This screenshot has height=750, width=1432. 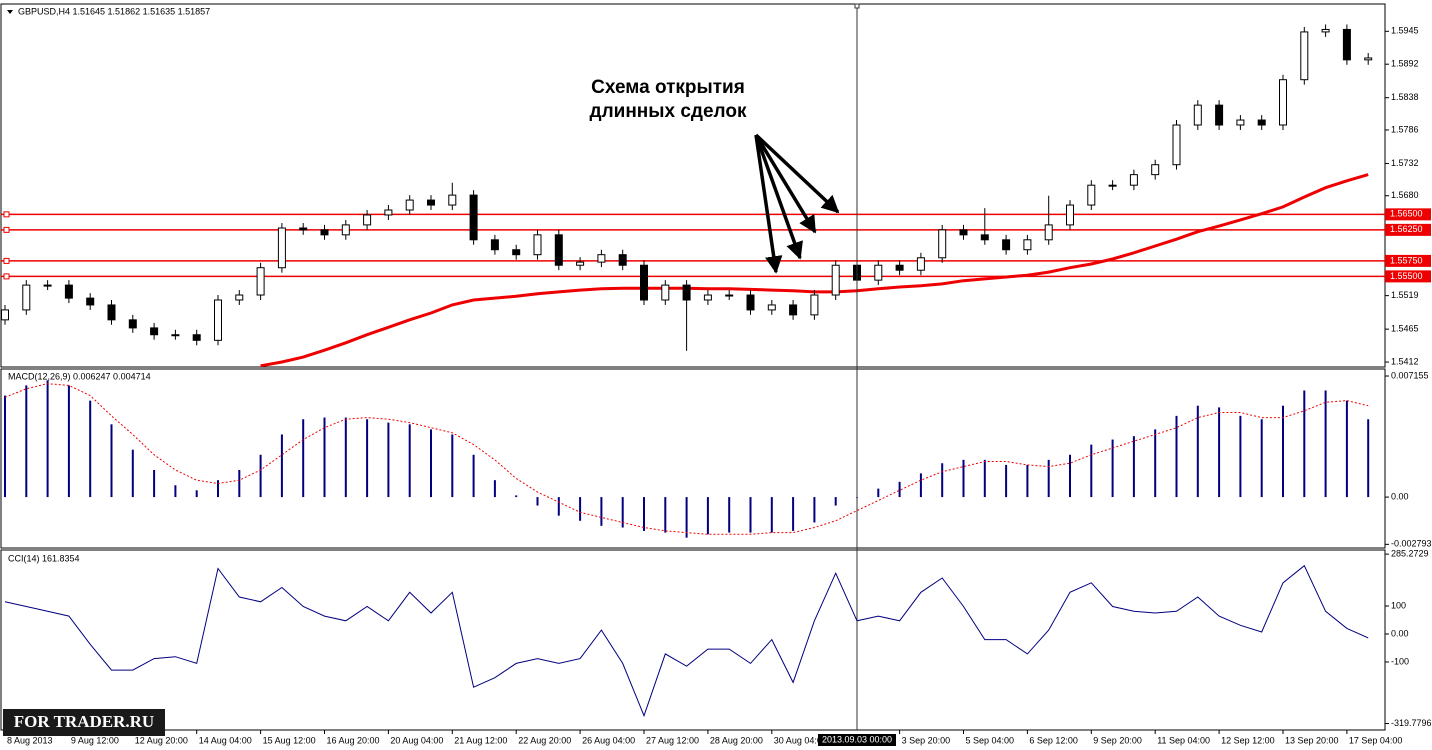 What do you see at coordinates (857, 740) in the screenshot?
I see `crosshair-label-box` at bounding box center [857, 740].